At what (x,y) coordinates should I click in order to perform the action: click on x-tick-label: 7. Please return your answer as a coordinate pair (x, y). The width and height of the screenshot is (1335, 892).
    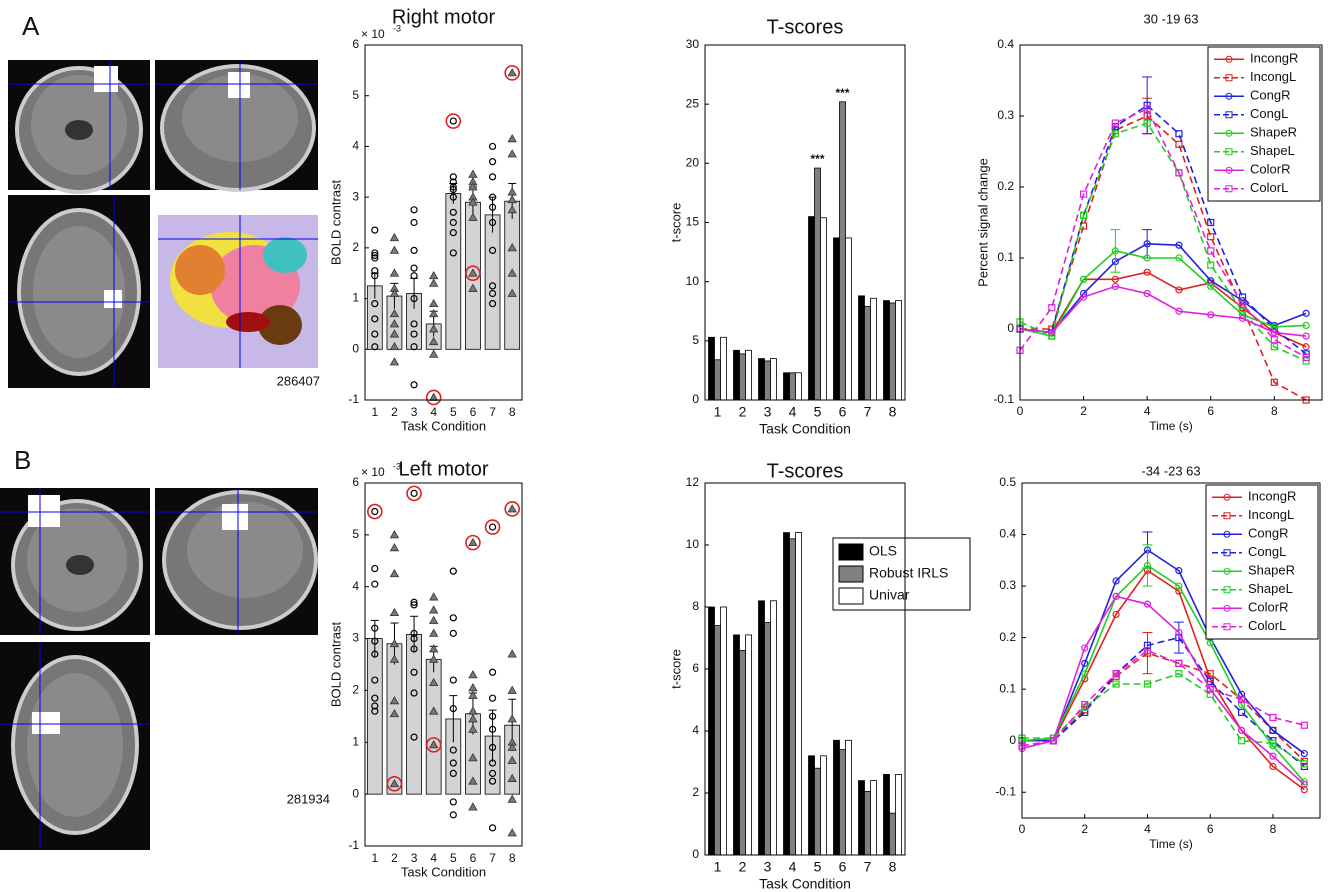
    Looking at the image, I should click on (492, 412).